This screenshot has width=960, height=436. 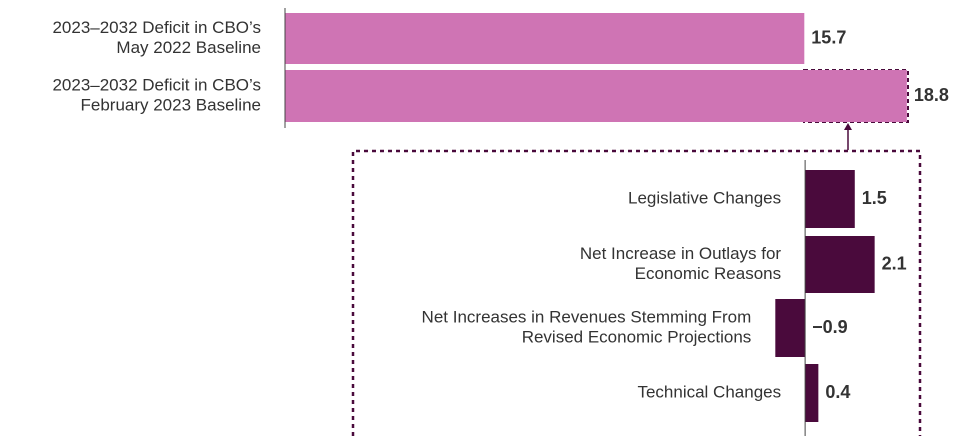 I want to click on category-label: Revised Economic Projections, so click(x=637, y=336).